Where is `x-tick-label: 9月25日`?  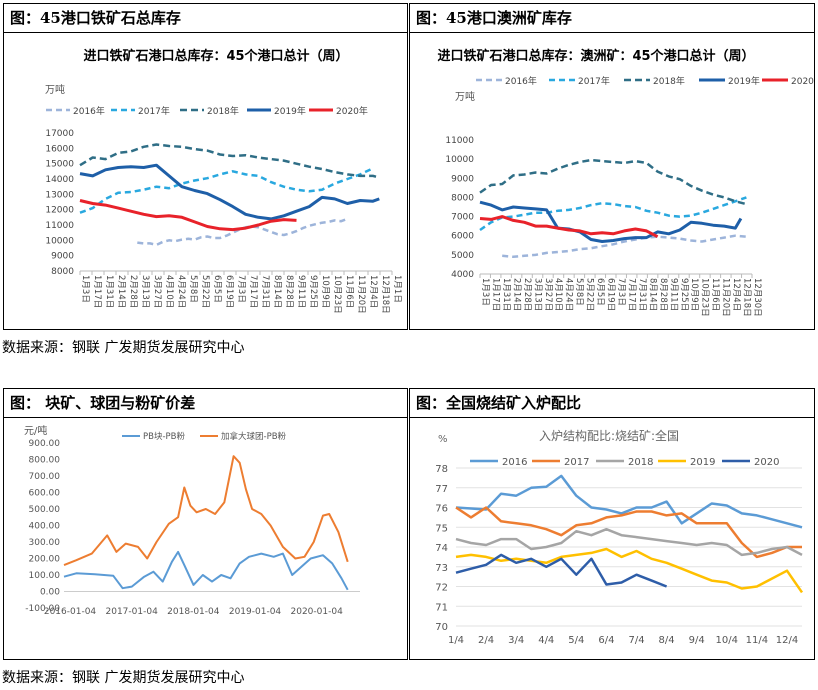 x-tick-label: 9月25日 is located at coordinates (313, 291).